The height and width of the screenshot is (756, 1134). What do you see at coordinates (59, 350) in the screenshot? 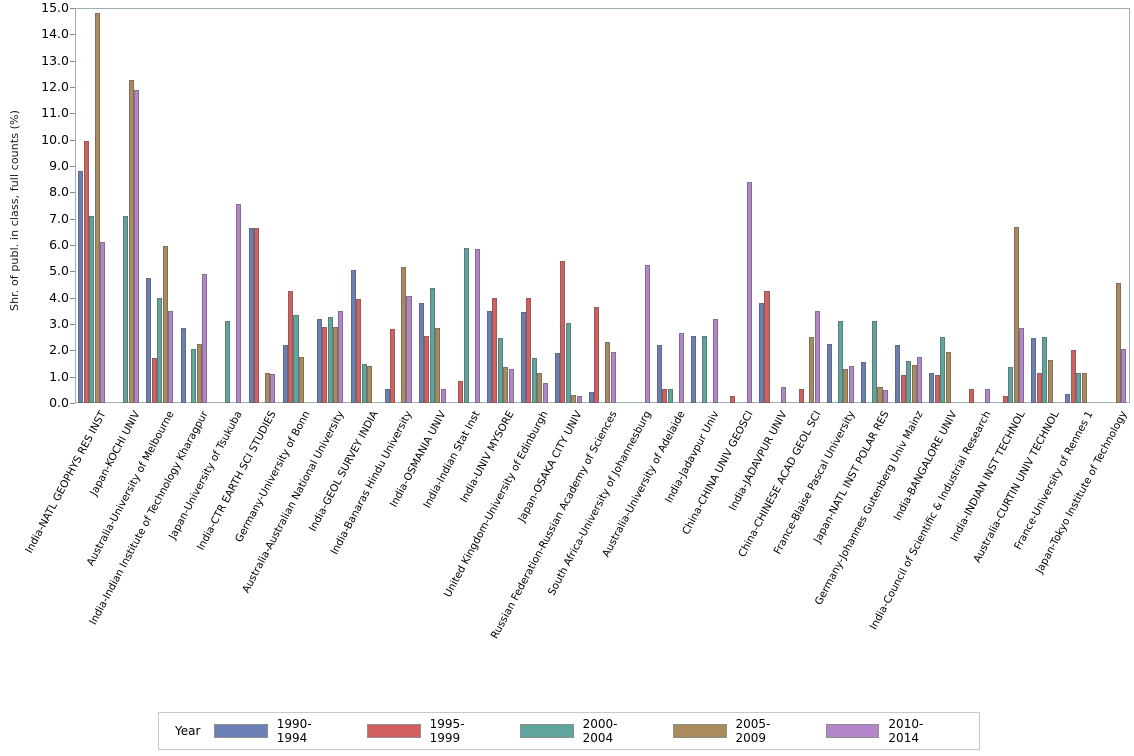
I see `y-axis-tick-label: 2.0` at bounding box center [59, 350].